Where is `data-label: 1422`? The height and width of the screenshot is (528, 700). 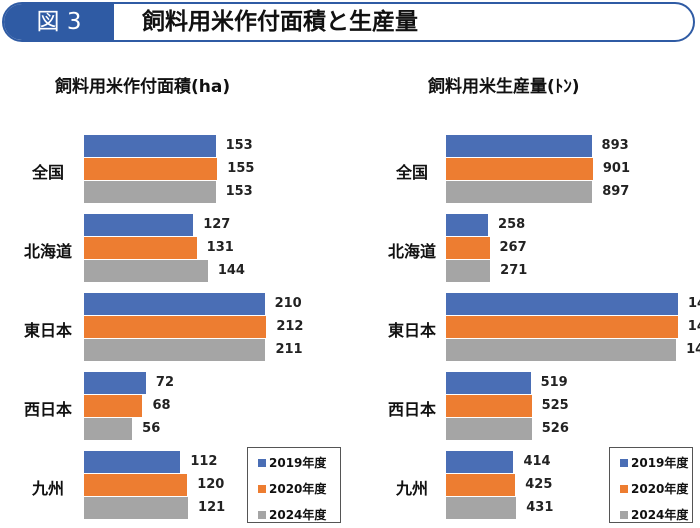 data-label: 1422 is located at coordinates (693, 326).